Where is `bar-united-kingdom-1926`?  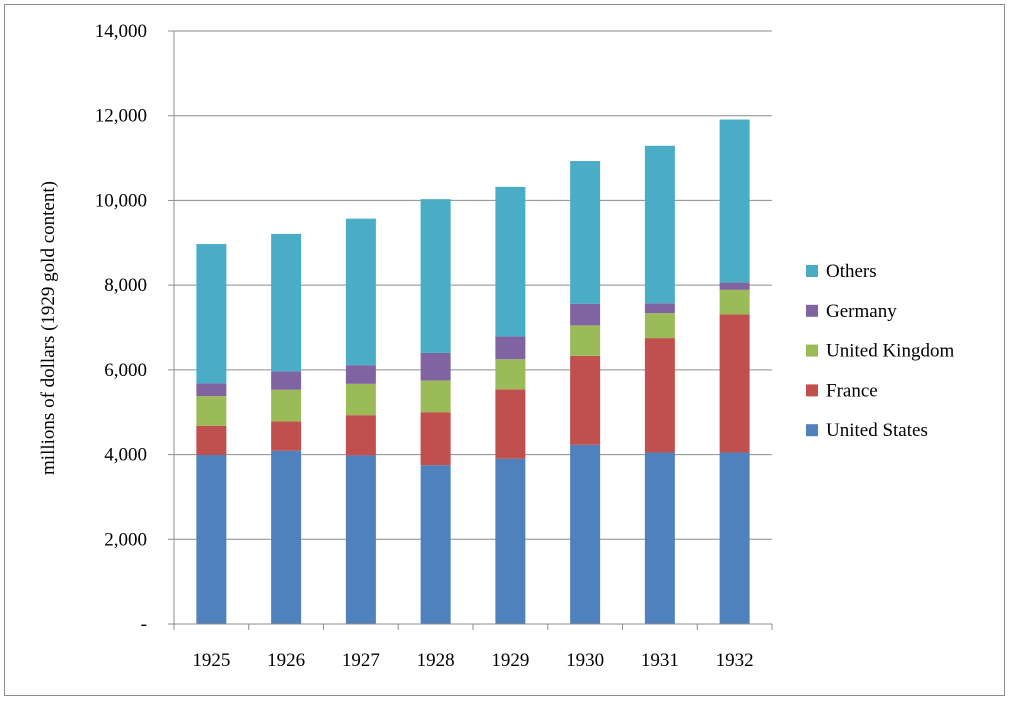
bar-united-kingdom-1926 is located at coordinates (286, 405).